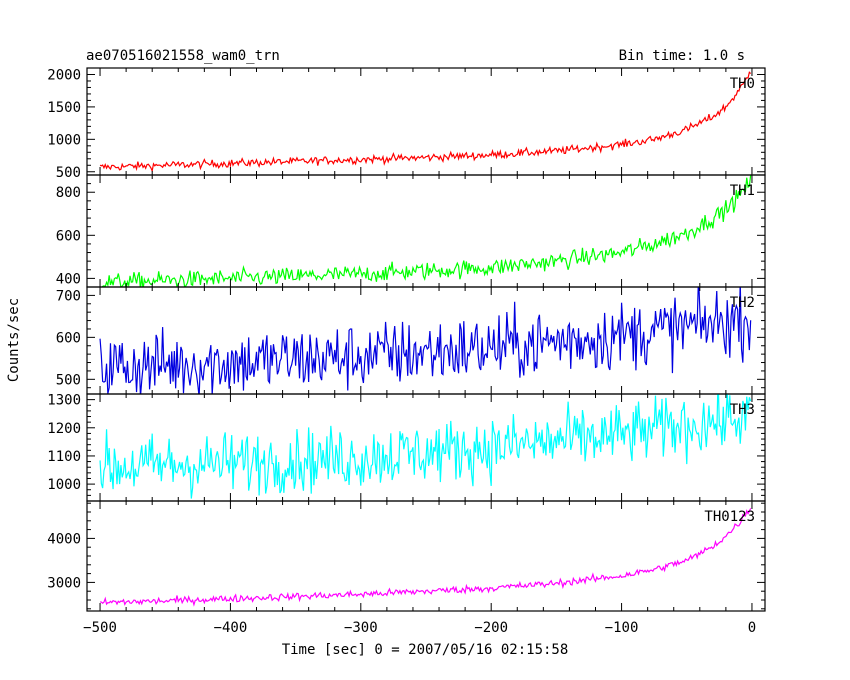 Image resolution: width=850 pixels, height=680 pixels. I want to click on y-tick-label: 1200, so click(64, 429).